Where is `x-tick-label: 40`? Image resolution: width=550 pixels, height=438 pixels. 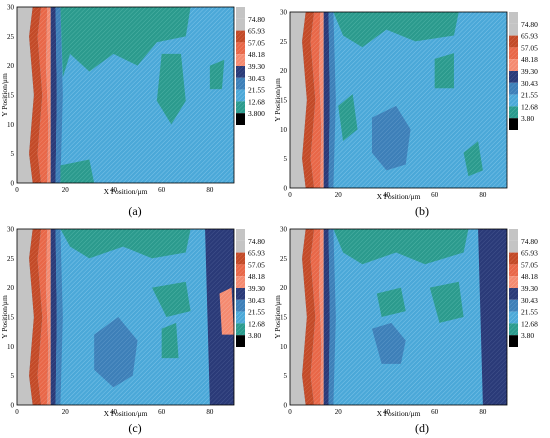 x-tick-label: 40 is located at coordinates (114, 190).